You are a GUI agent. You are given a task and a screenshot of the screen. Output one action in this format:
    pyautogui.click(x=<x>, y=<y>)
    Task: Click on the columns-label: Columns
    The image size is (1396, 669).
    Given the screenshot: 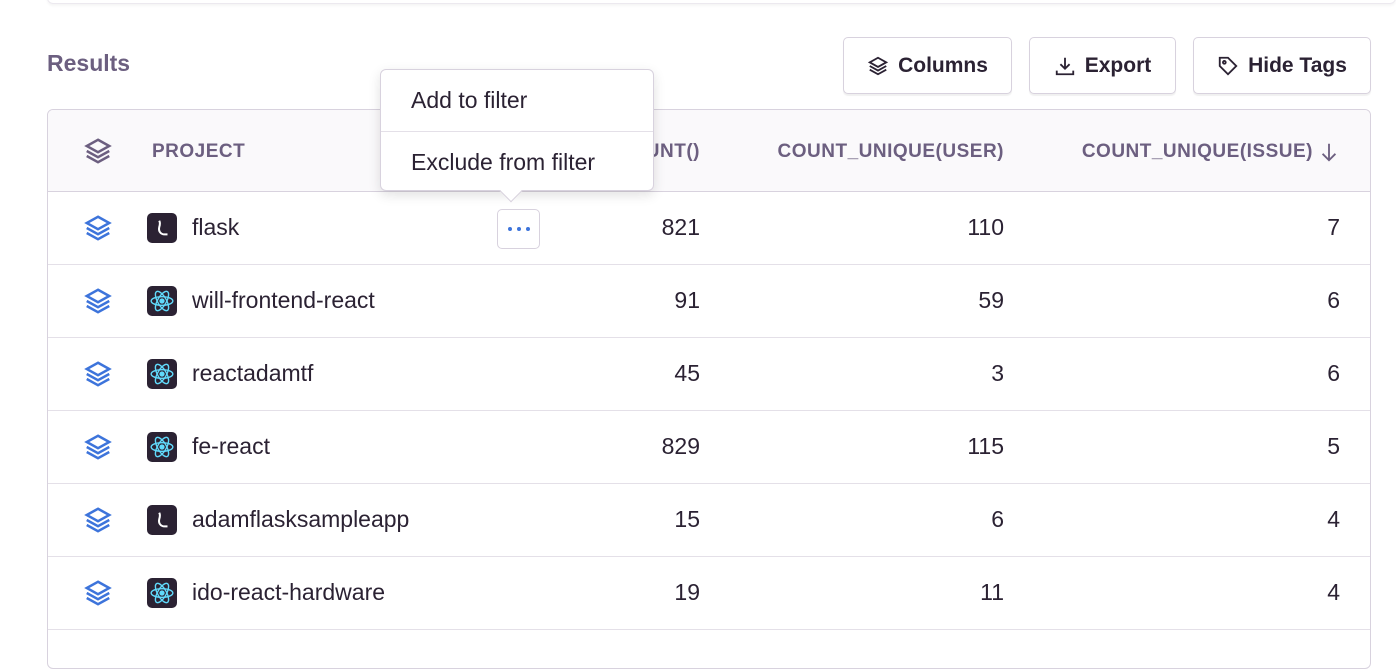 What is the action you would take?
    pyautogui.click(x=943, y=65)
    